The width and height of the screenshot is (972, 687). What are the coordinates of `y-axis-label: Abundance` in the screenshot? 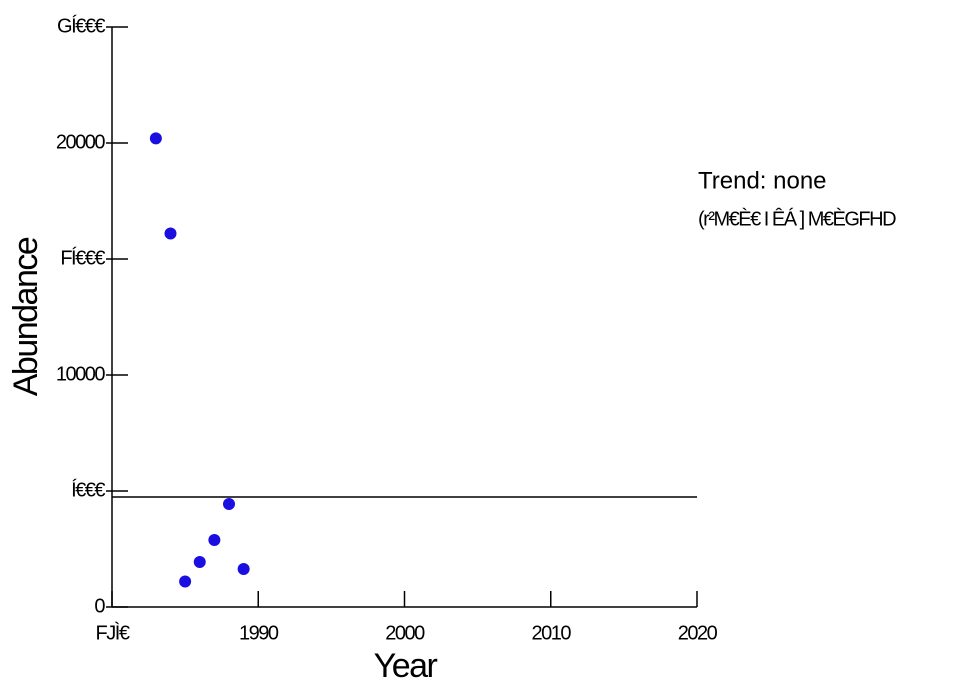 It's located at (26, 316).